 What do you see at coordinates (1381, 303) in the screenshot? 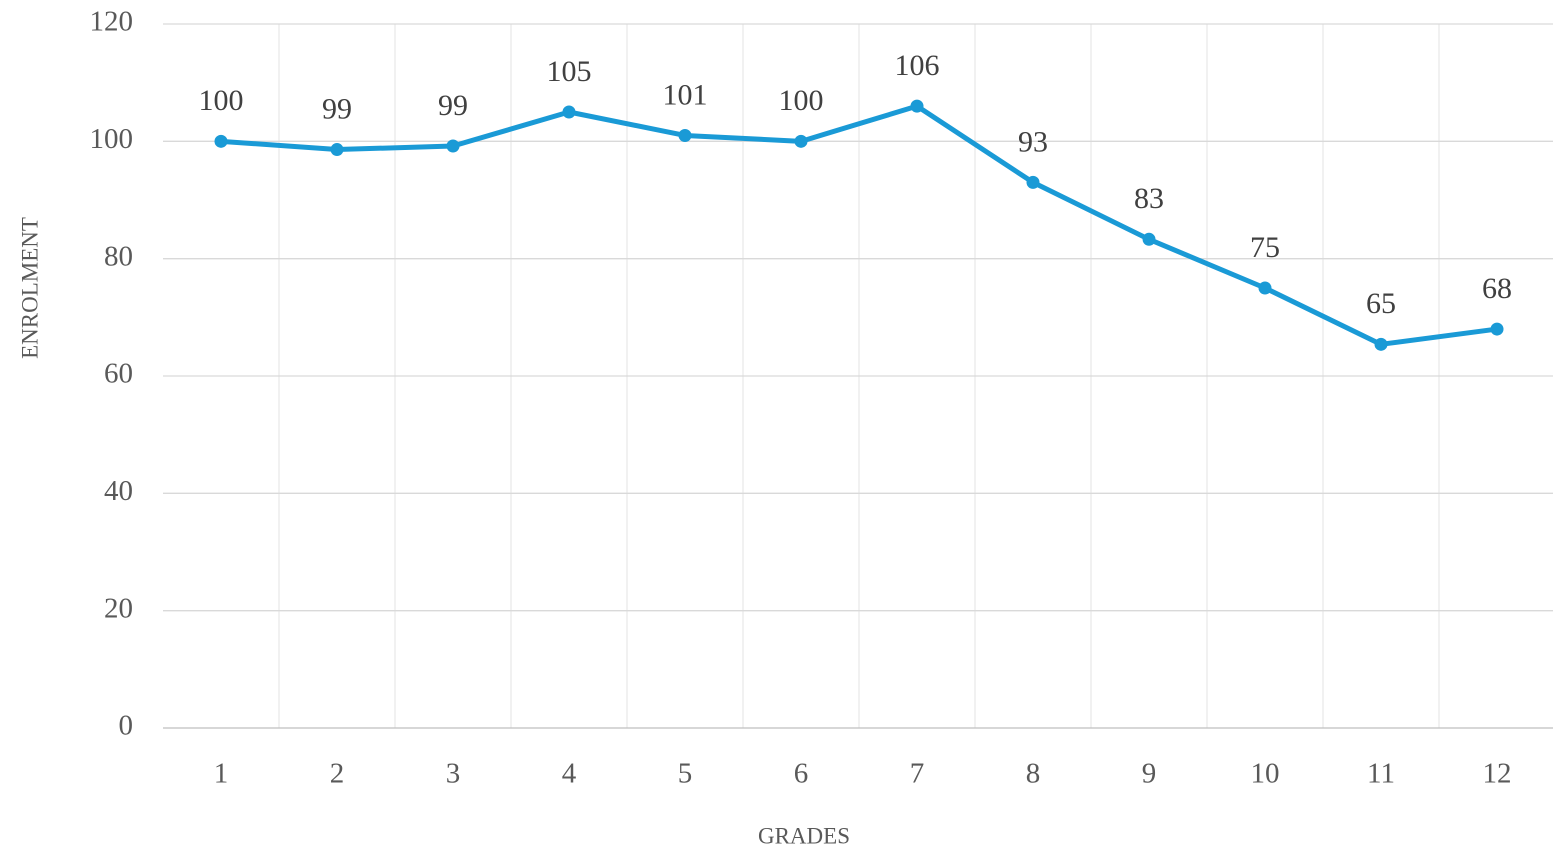
I see `data-label: 65` at bounding box center [1381, 303].